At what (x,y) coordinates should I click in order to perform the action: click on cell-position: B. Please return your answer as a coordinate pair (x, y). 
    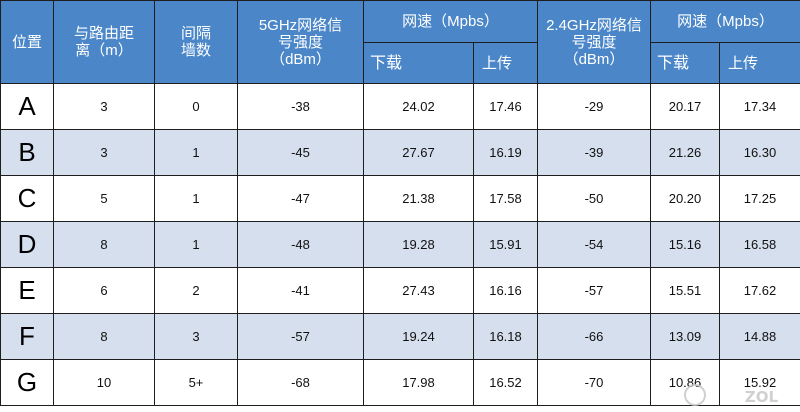
    Looking at the image, I should click on (27, 152).